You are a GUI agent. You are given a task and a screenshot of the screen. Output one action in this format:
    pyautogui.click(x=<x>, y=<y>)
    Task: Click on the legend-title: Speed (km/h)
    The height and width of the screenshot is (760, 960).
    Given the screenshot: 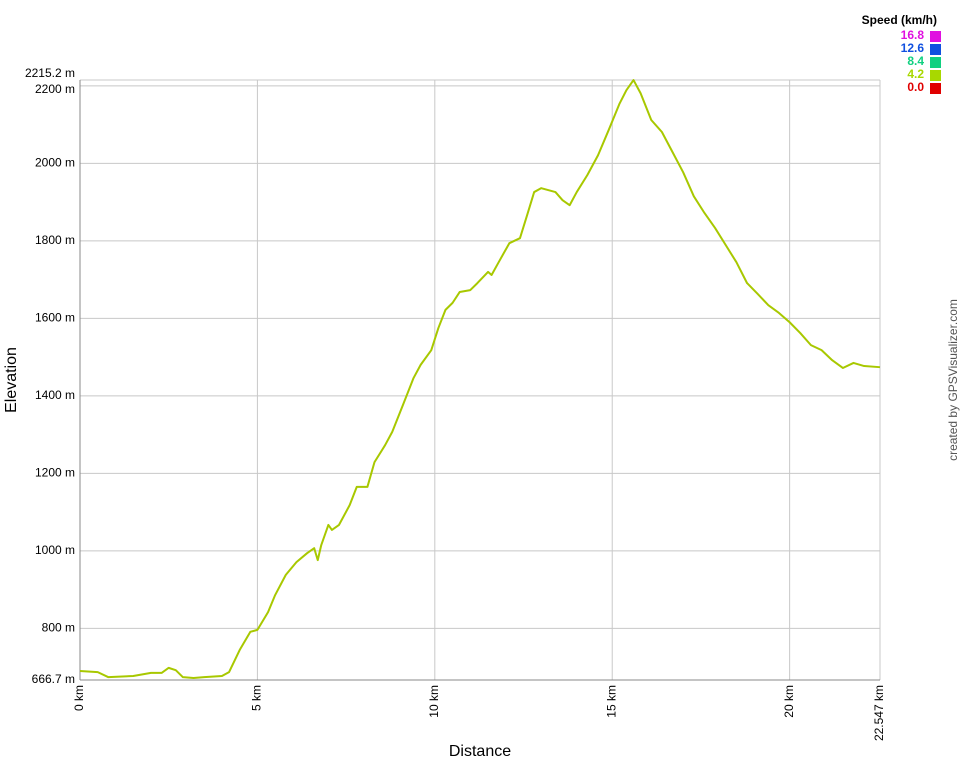 What is the action you would take?
    pyautogui.click(x=899, y=20)
    